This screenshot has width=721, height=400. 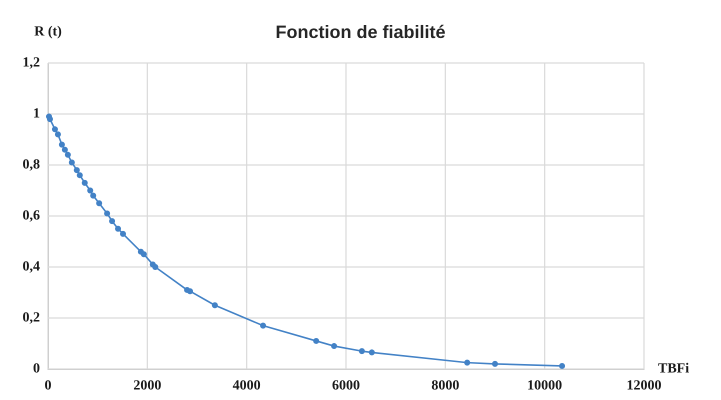 I want to click on x-tick-label: 12000, so click(x=644, y=386).